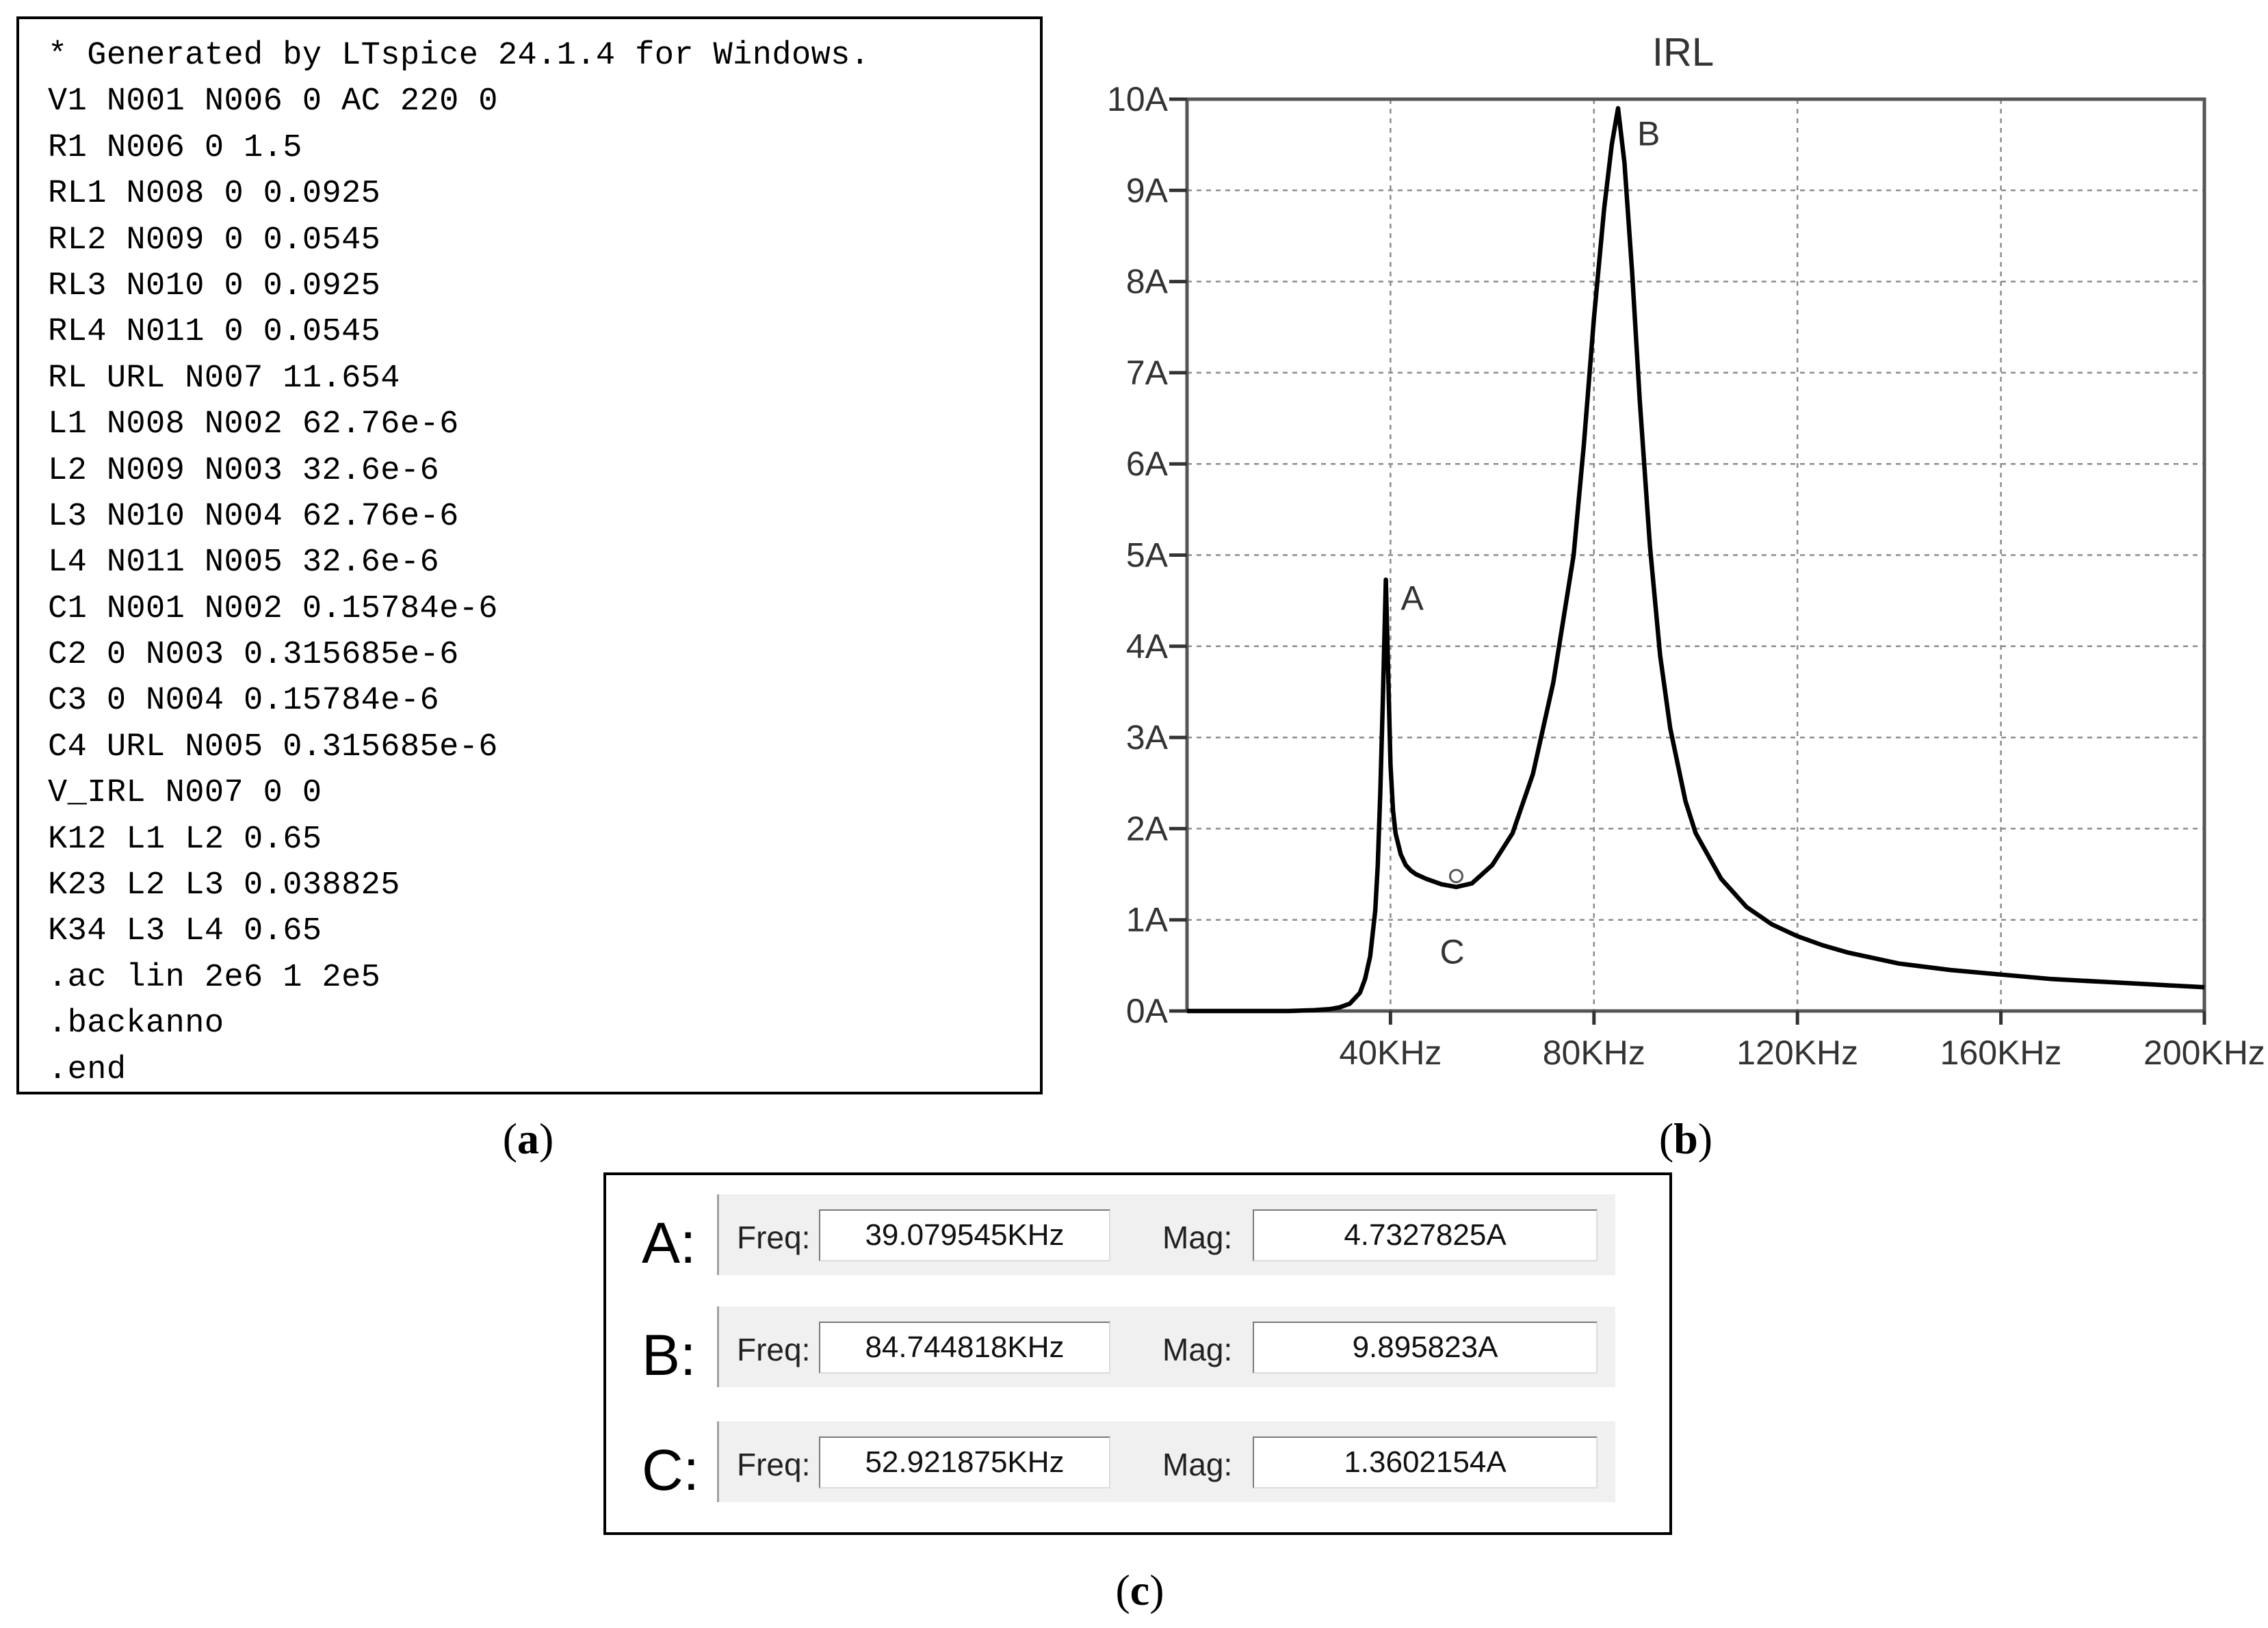 This screenshot has height=1628, width=2268. What do you see at coordinates (1797, 1053) in the screenshot?
I see `x-tick-label: 120KHz` at bounding box center [1797, 1053].